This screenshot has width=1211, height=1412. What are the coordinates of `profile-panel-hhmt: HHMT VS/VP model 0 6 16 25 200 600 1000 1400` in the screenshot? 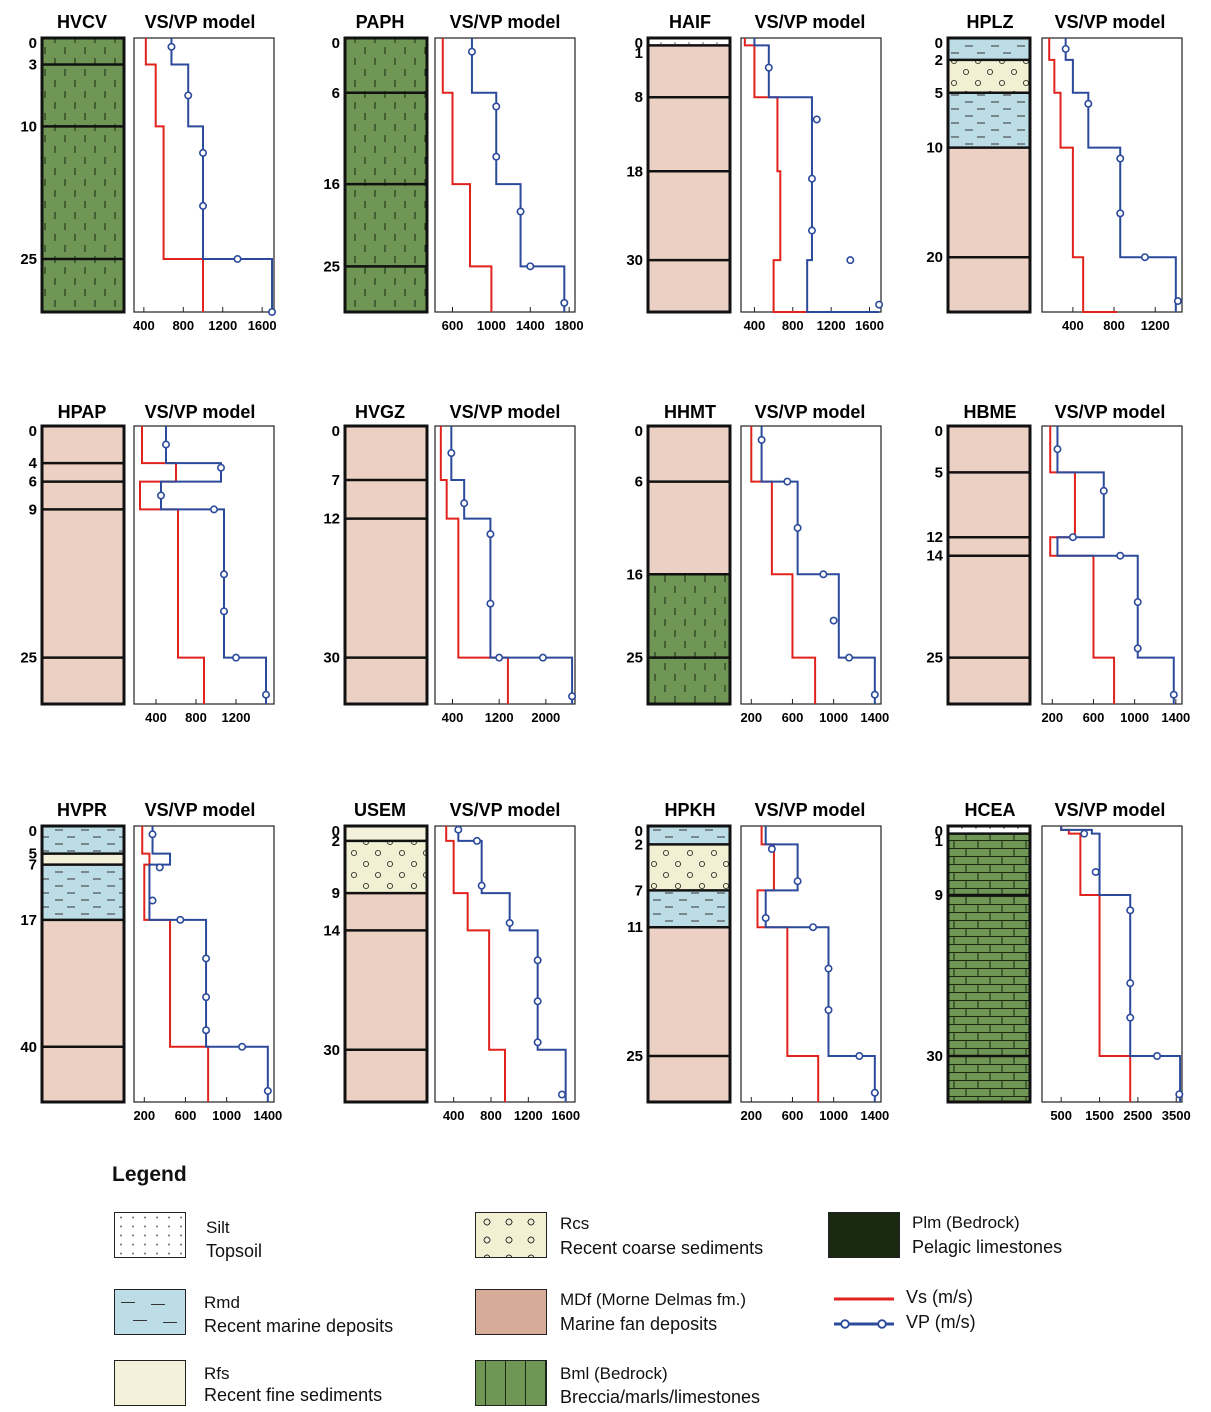 It's located at (757, 563).